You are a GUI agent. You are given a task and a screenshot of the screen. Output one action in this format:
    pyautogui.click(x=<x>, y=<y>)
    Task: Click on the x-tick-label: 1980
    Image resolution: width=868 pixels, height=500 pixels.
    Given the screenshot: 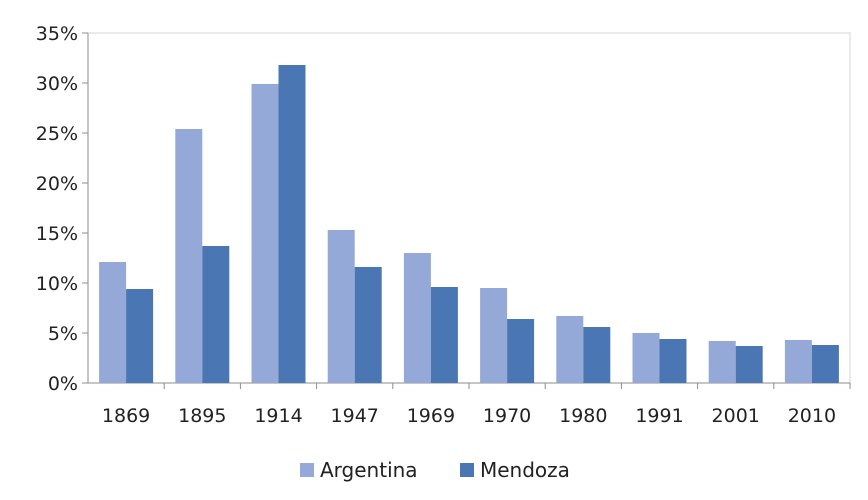 What is the action you would take?
    pyautogui.click(x=583, y=416)
    